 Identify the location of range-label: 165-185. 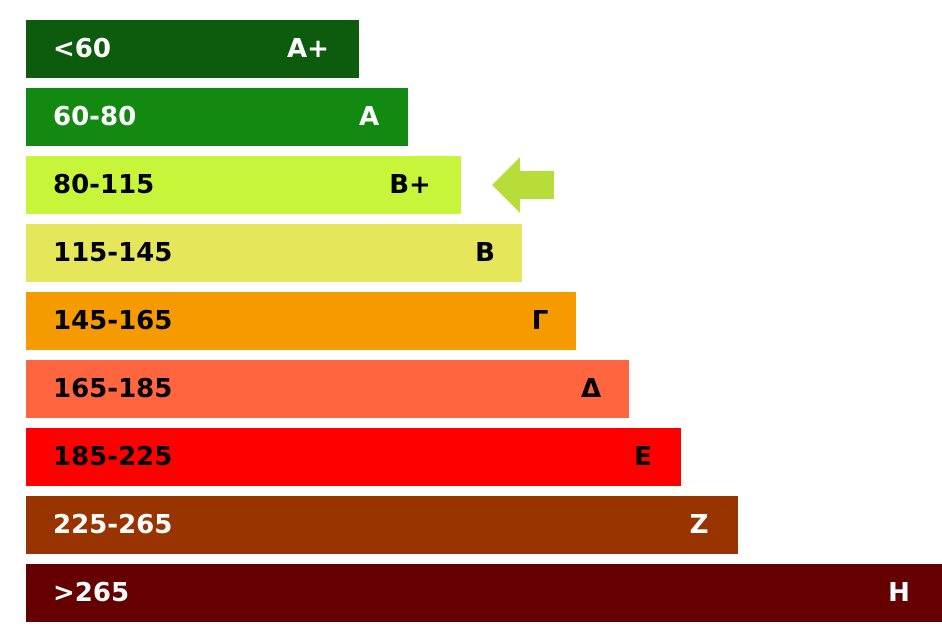
(113, 389).